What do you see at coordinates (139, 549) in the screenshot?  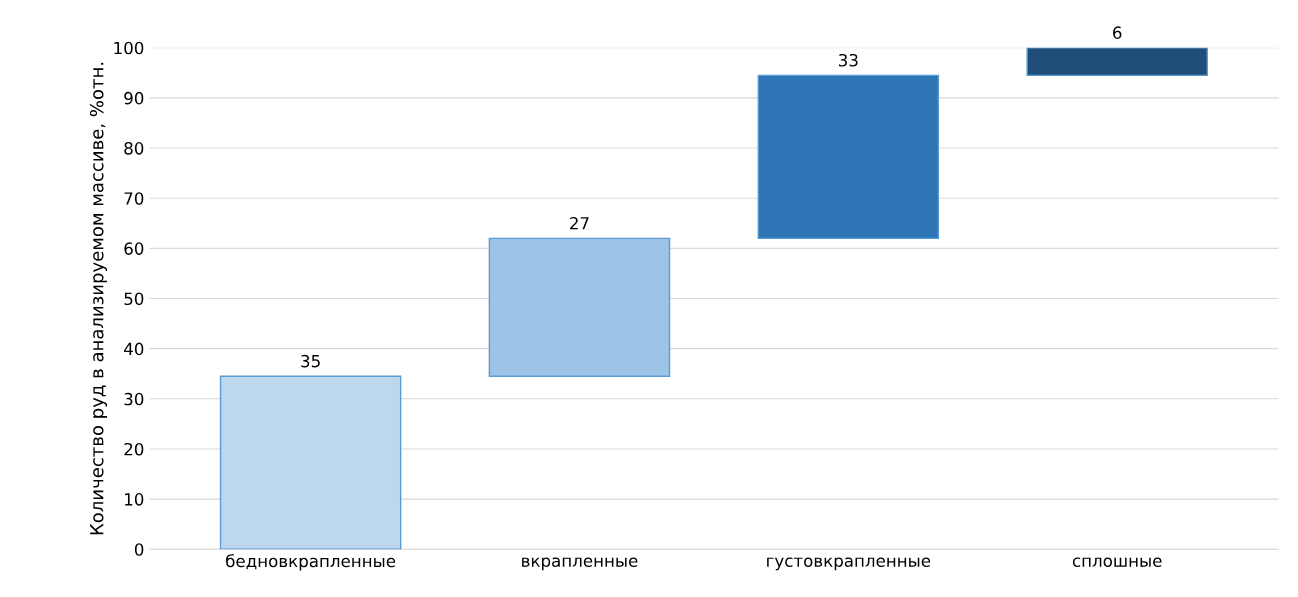 I see `y-tick-label: 0` at bounding box center [139, 549].